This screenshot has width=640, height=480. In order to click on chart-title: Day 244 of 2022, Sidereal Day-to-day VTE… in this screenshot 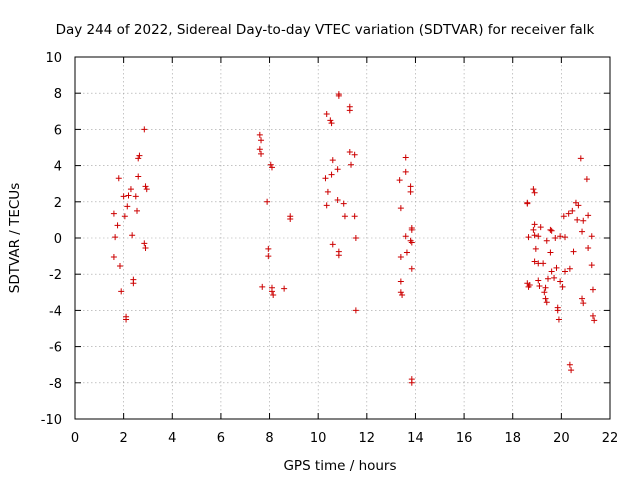, I will do `click(325, 30)`.